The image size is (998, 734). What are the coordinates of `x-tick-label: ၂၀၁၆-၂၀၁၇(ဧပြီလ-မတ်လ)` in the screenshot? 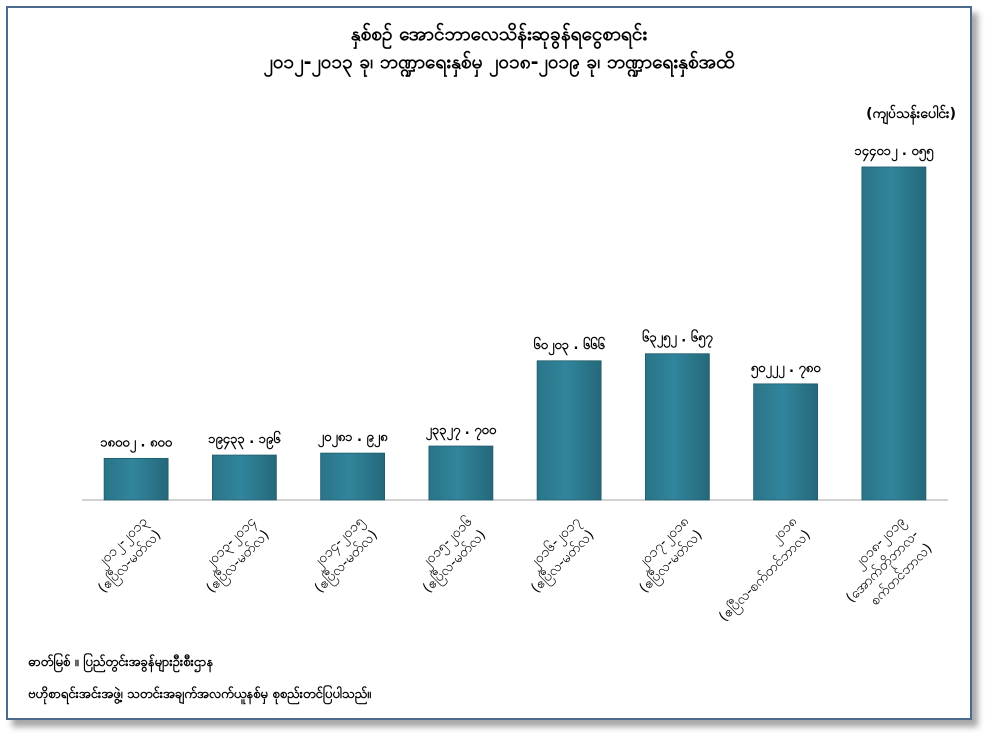 It's located at (557, 555).